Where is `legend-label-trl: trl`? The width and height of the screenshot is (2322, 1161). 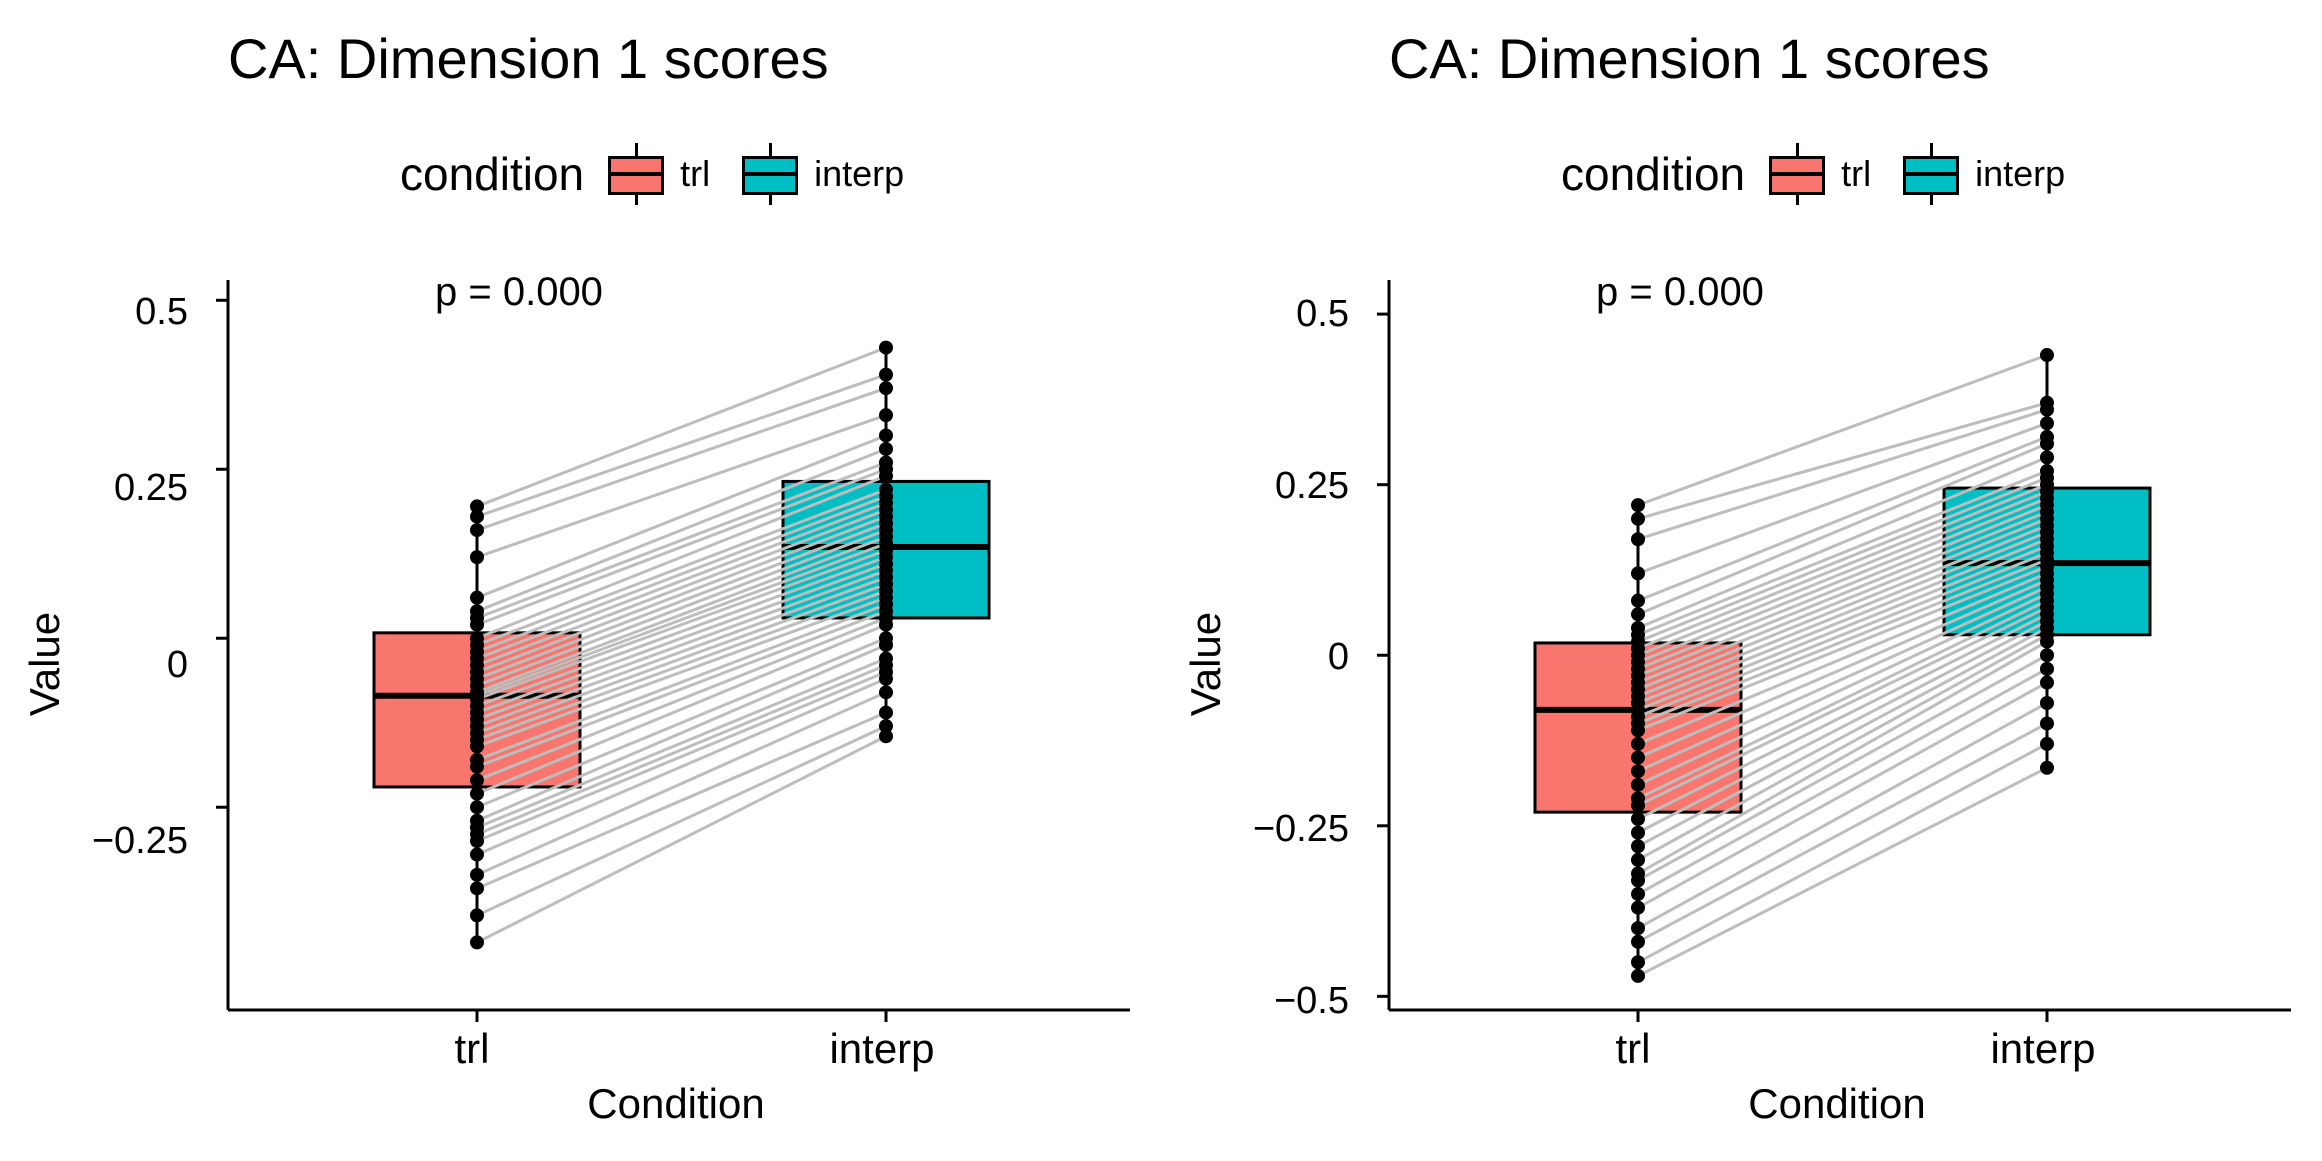
legend-label-trl: trl is located at coordinates (1856, 173).